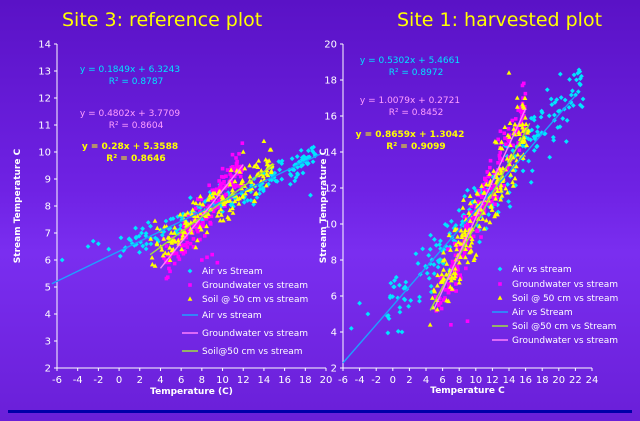 This screenshot has width=640, height=421. I want to click on legend-entry: Air vs stream, so click(232, 316).